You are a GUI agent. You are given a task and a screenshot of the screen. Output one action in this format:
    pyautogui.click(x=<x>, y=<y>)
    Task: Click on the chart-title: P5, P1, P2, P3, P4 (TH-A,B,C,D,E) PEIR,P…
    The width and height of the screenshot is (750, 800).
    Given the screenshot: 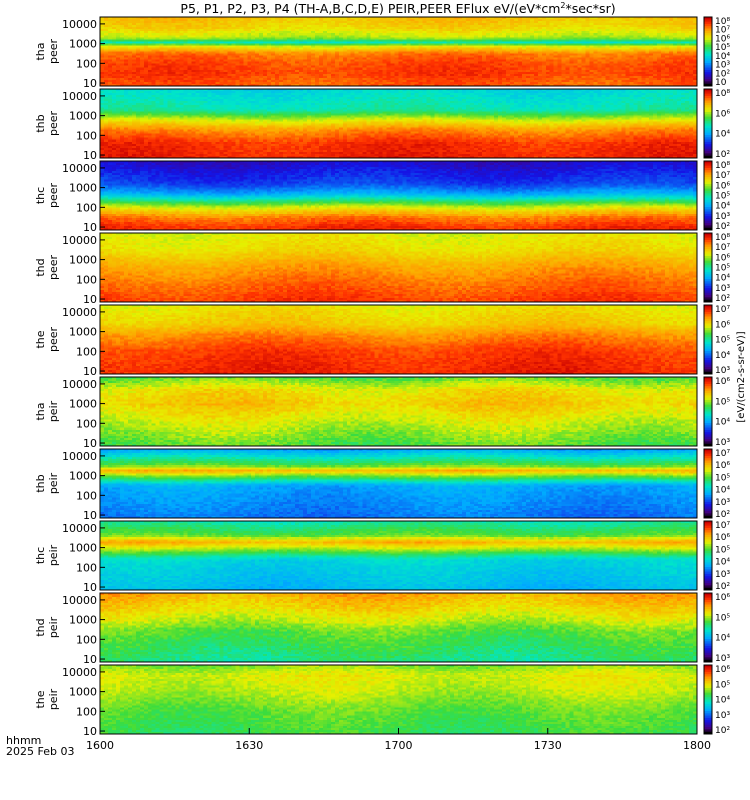 What is the action you would take?
    pyautogui.click(x=397, y=8)
    